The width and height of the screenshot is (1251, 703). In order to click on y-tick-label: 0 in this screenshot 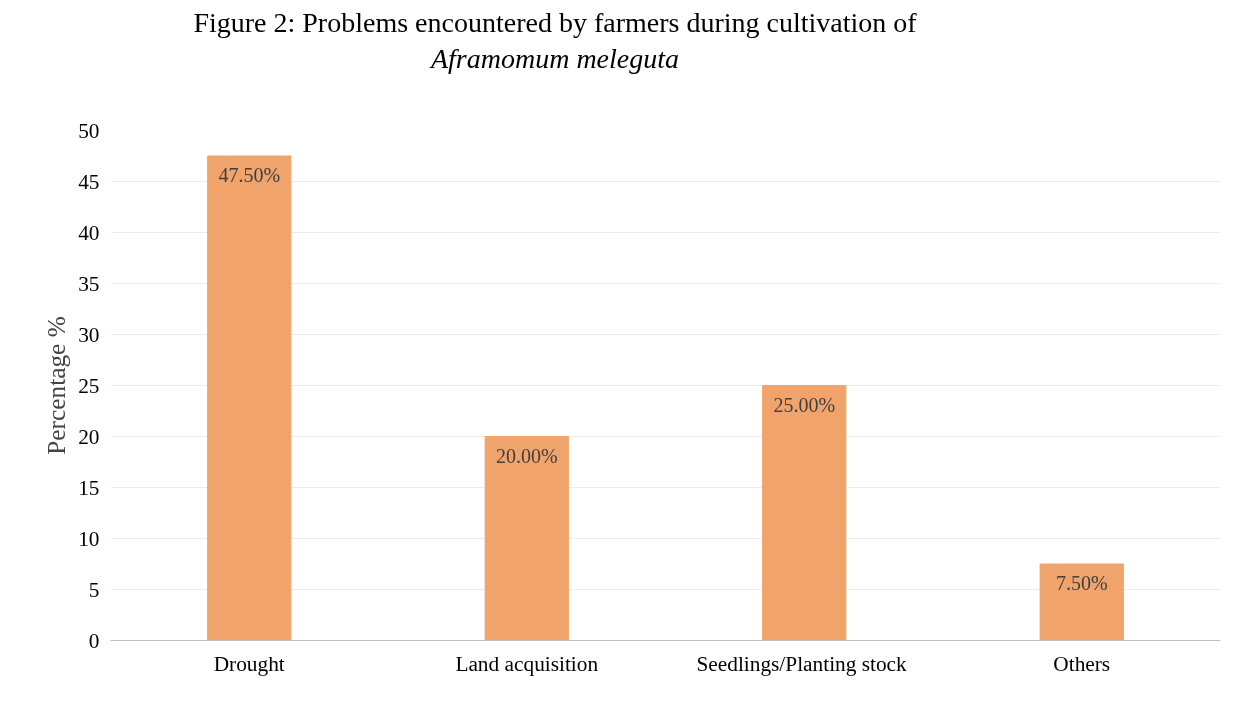, I will do `click(94, 640)`.